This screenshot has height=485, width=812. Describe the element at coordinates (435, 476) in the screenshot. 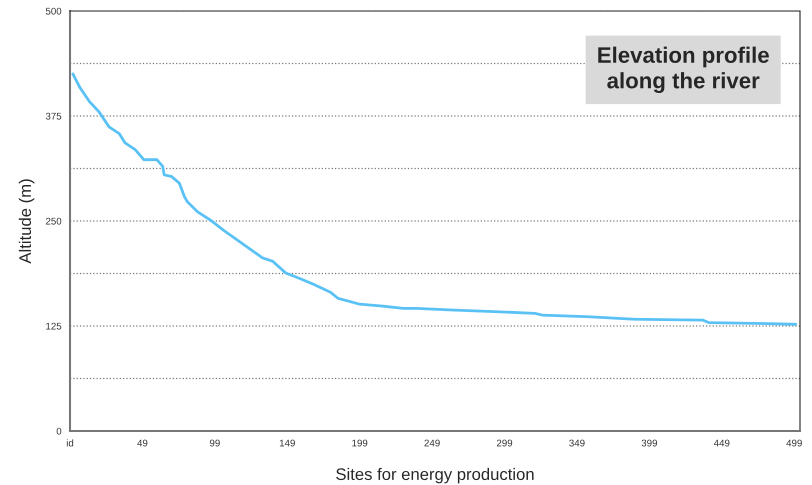

I see `x-axis-title: Sites for energy production` at that location.